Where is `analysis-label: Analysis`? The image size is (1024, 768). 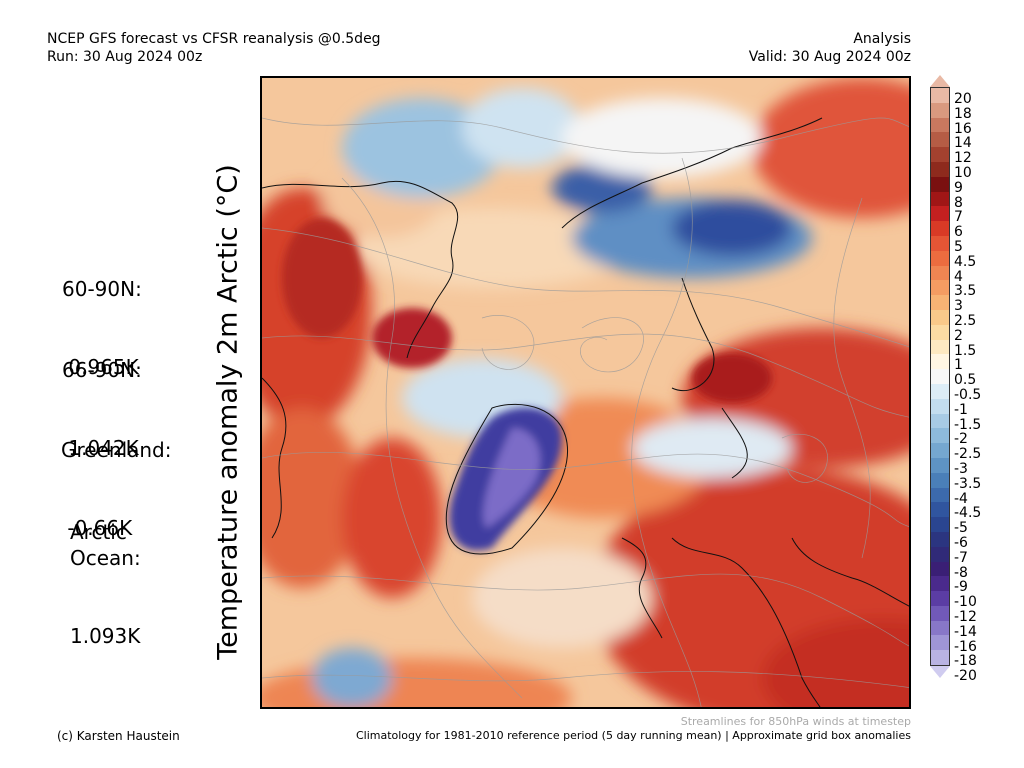 analysis-label: Analysis is located at coordinates (882, 39).